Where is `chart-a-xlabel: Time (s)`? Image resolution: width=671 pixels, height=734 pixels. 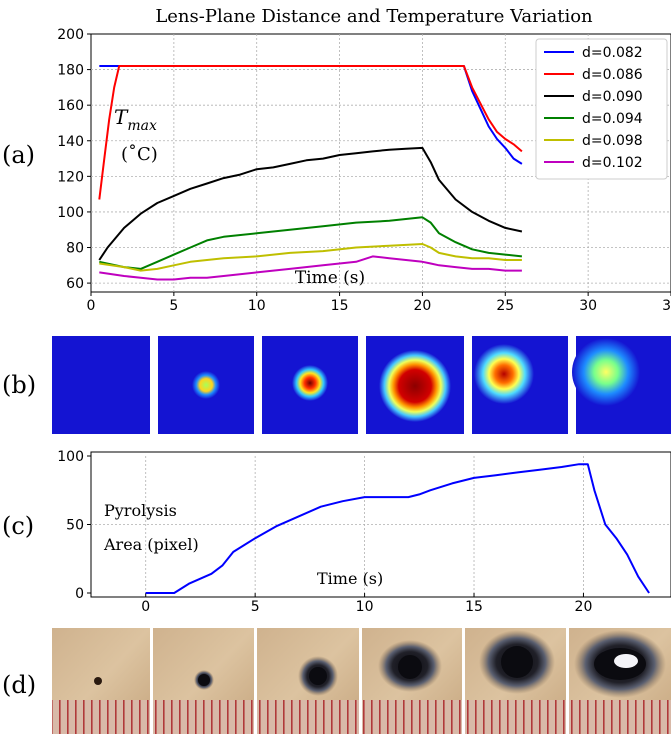 chart-a-xlabel: Time (s) is located at coordinates (330, 278).